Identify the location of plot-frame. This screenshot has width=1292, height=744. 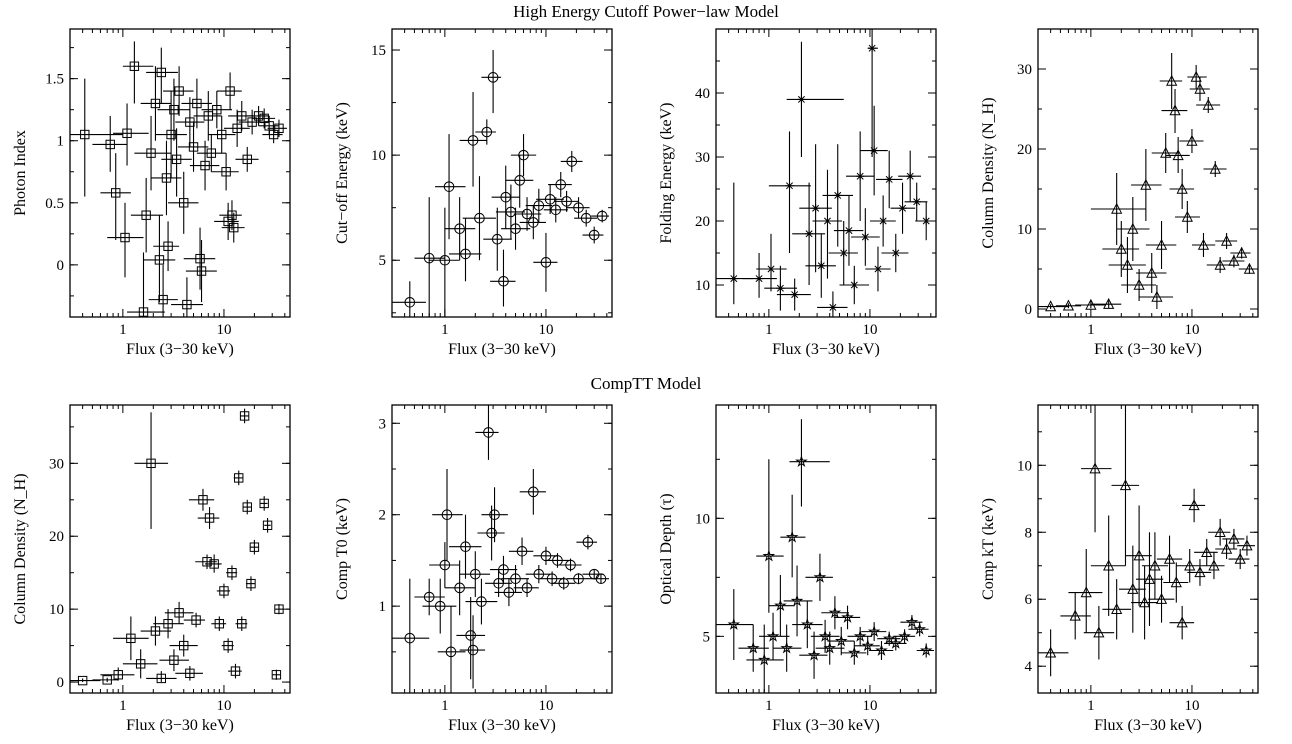
(180, 549).